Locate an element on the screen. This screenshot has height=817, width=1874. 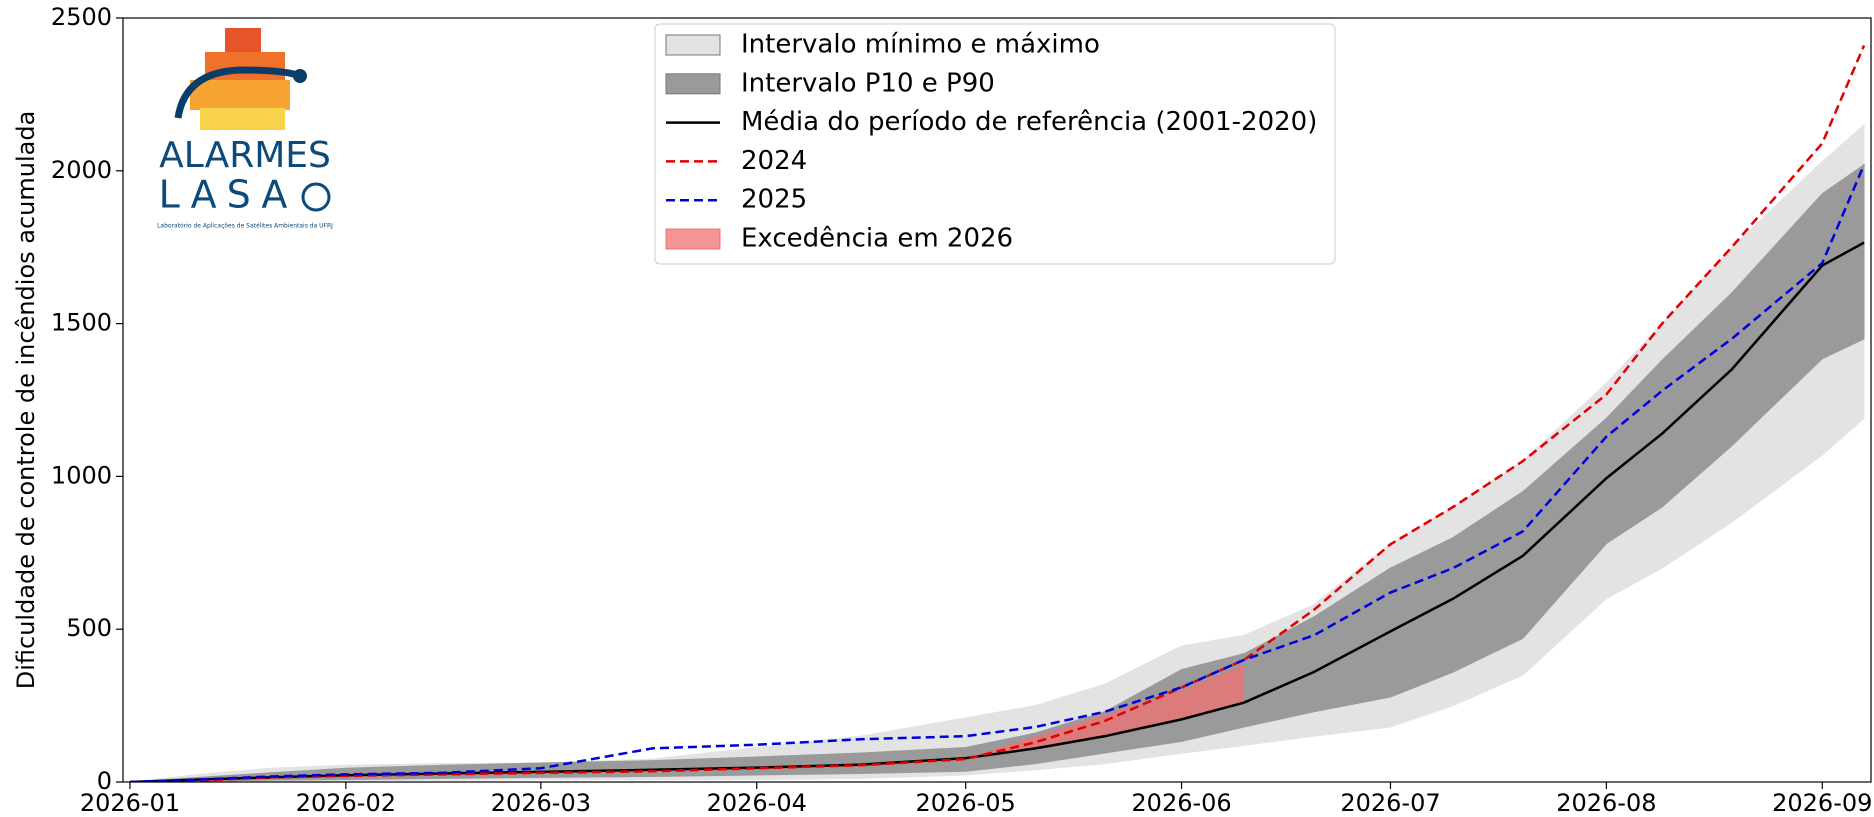
y-tick-label: 2000 is located at coordinates (81, 170).